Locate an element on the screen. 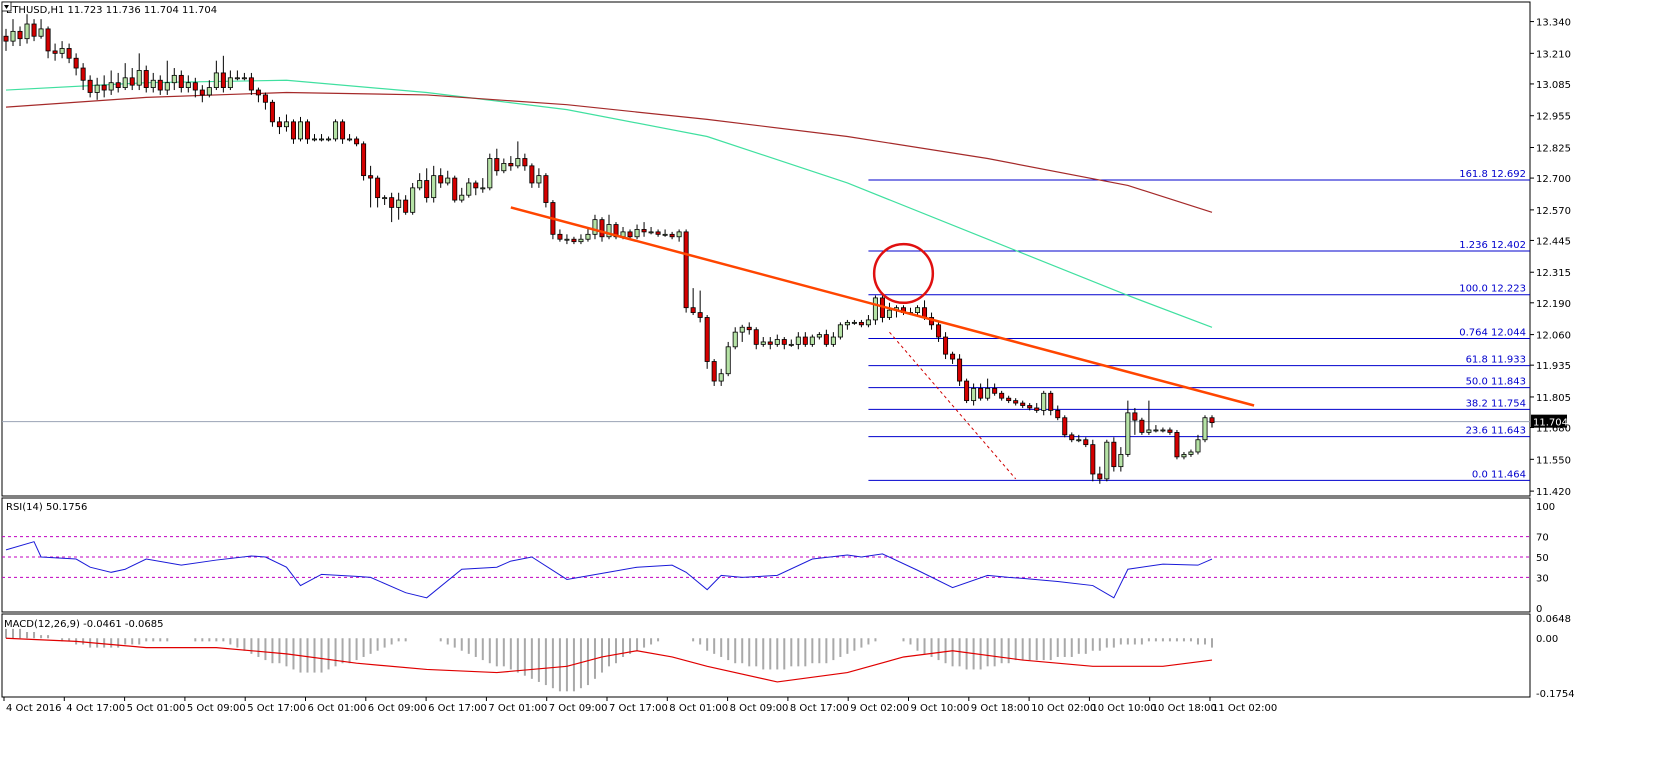  dashed-projection-line is located at coordinates (953, 405).